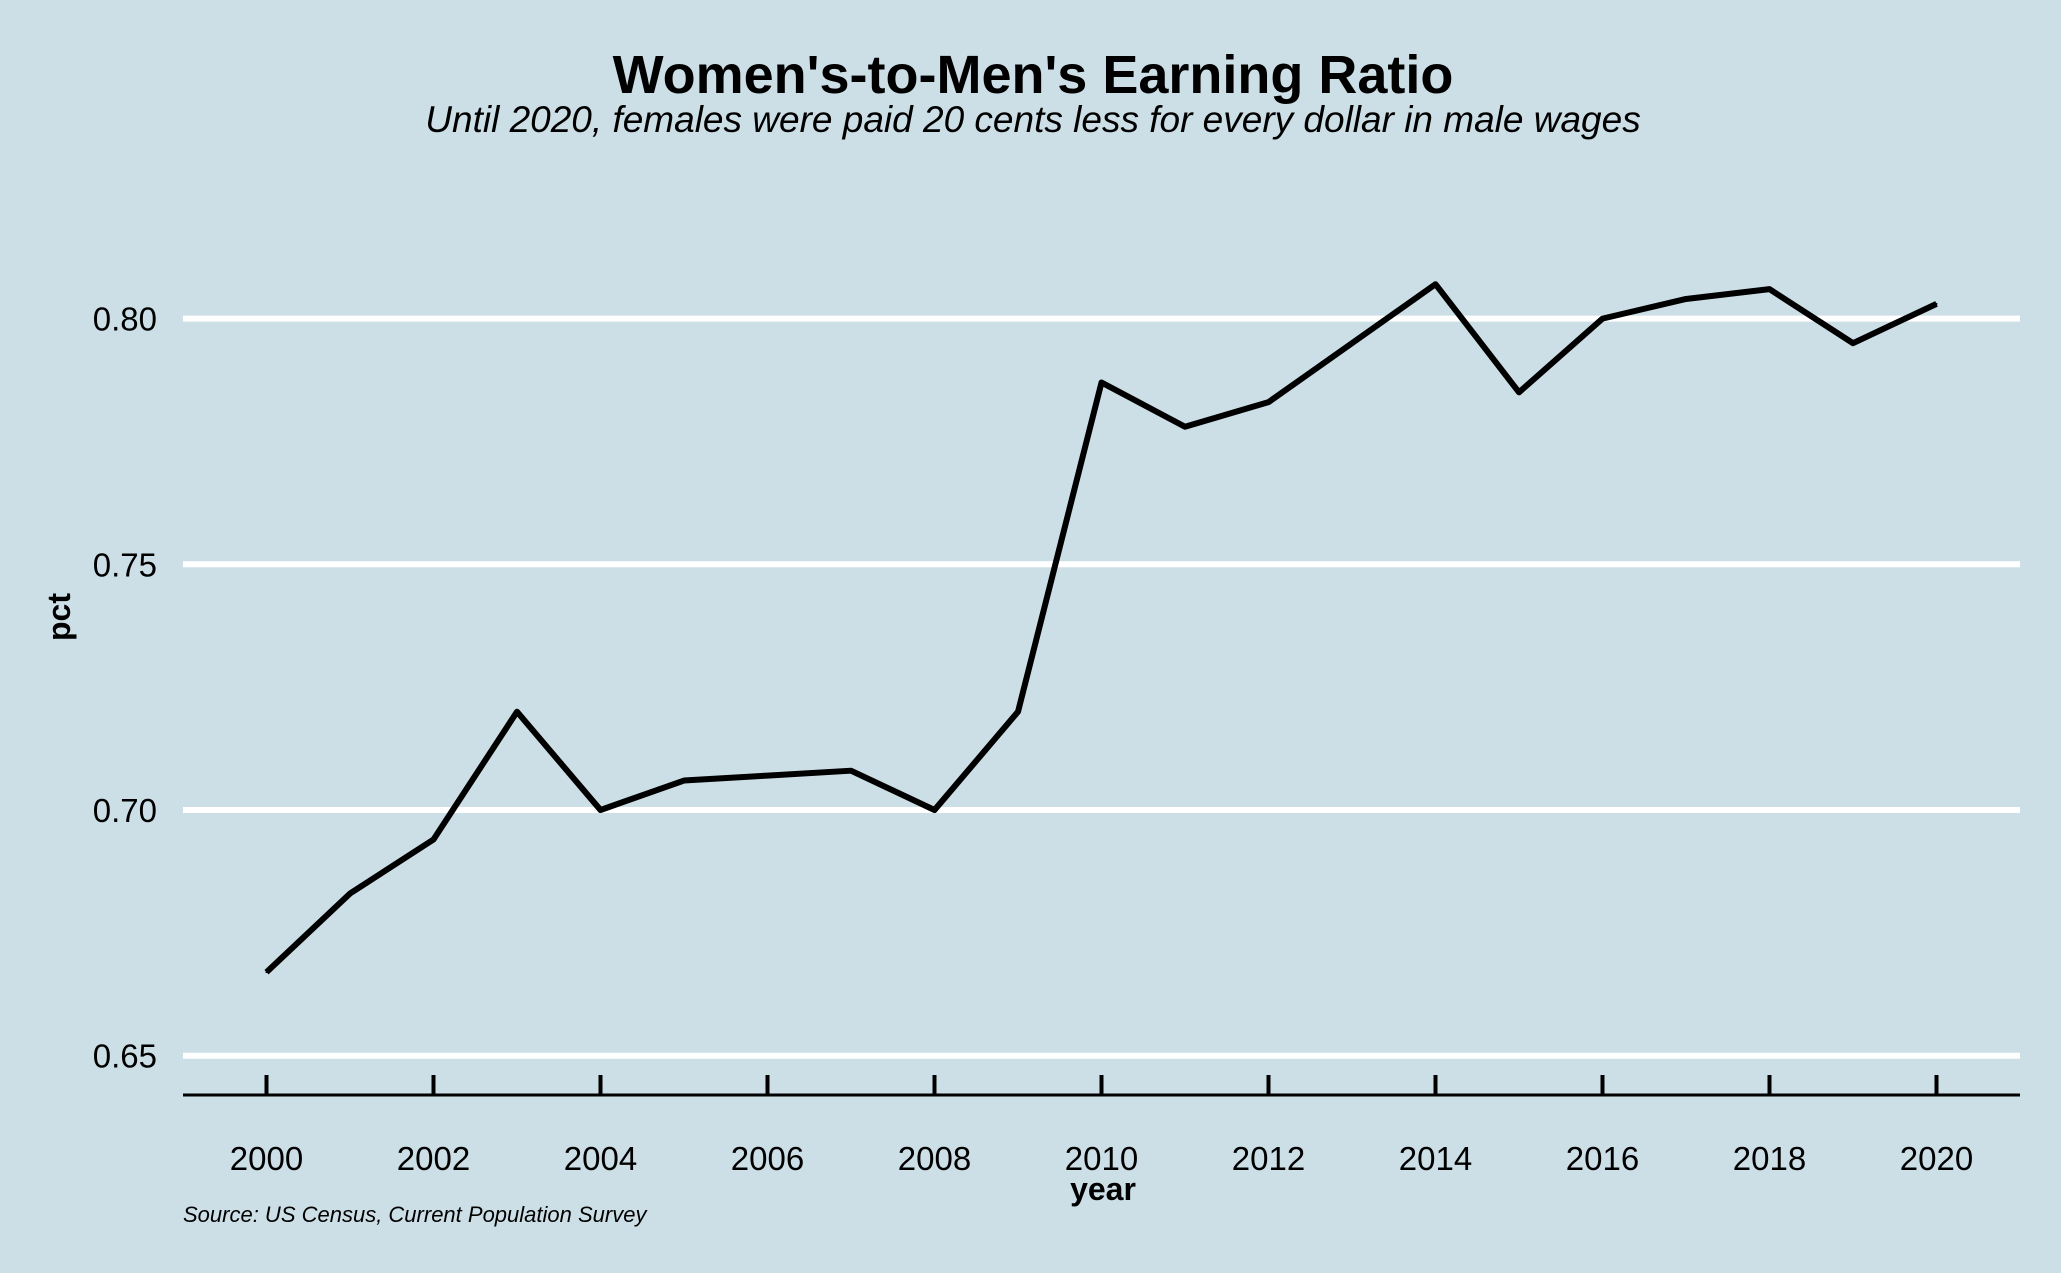  I want to click on chart-title: Women's-to-Men's Earning Ratio, so click(1033, 75).